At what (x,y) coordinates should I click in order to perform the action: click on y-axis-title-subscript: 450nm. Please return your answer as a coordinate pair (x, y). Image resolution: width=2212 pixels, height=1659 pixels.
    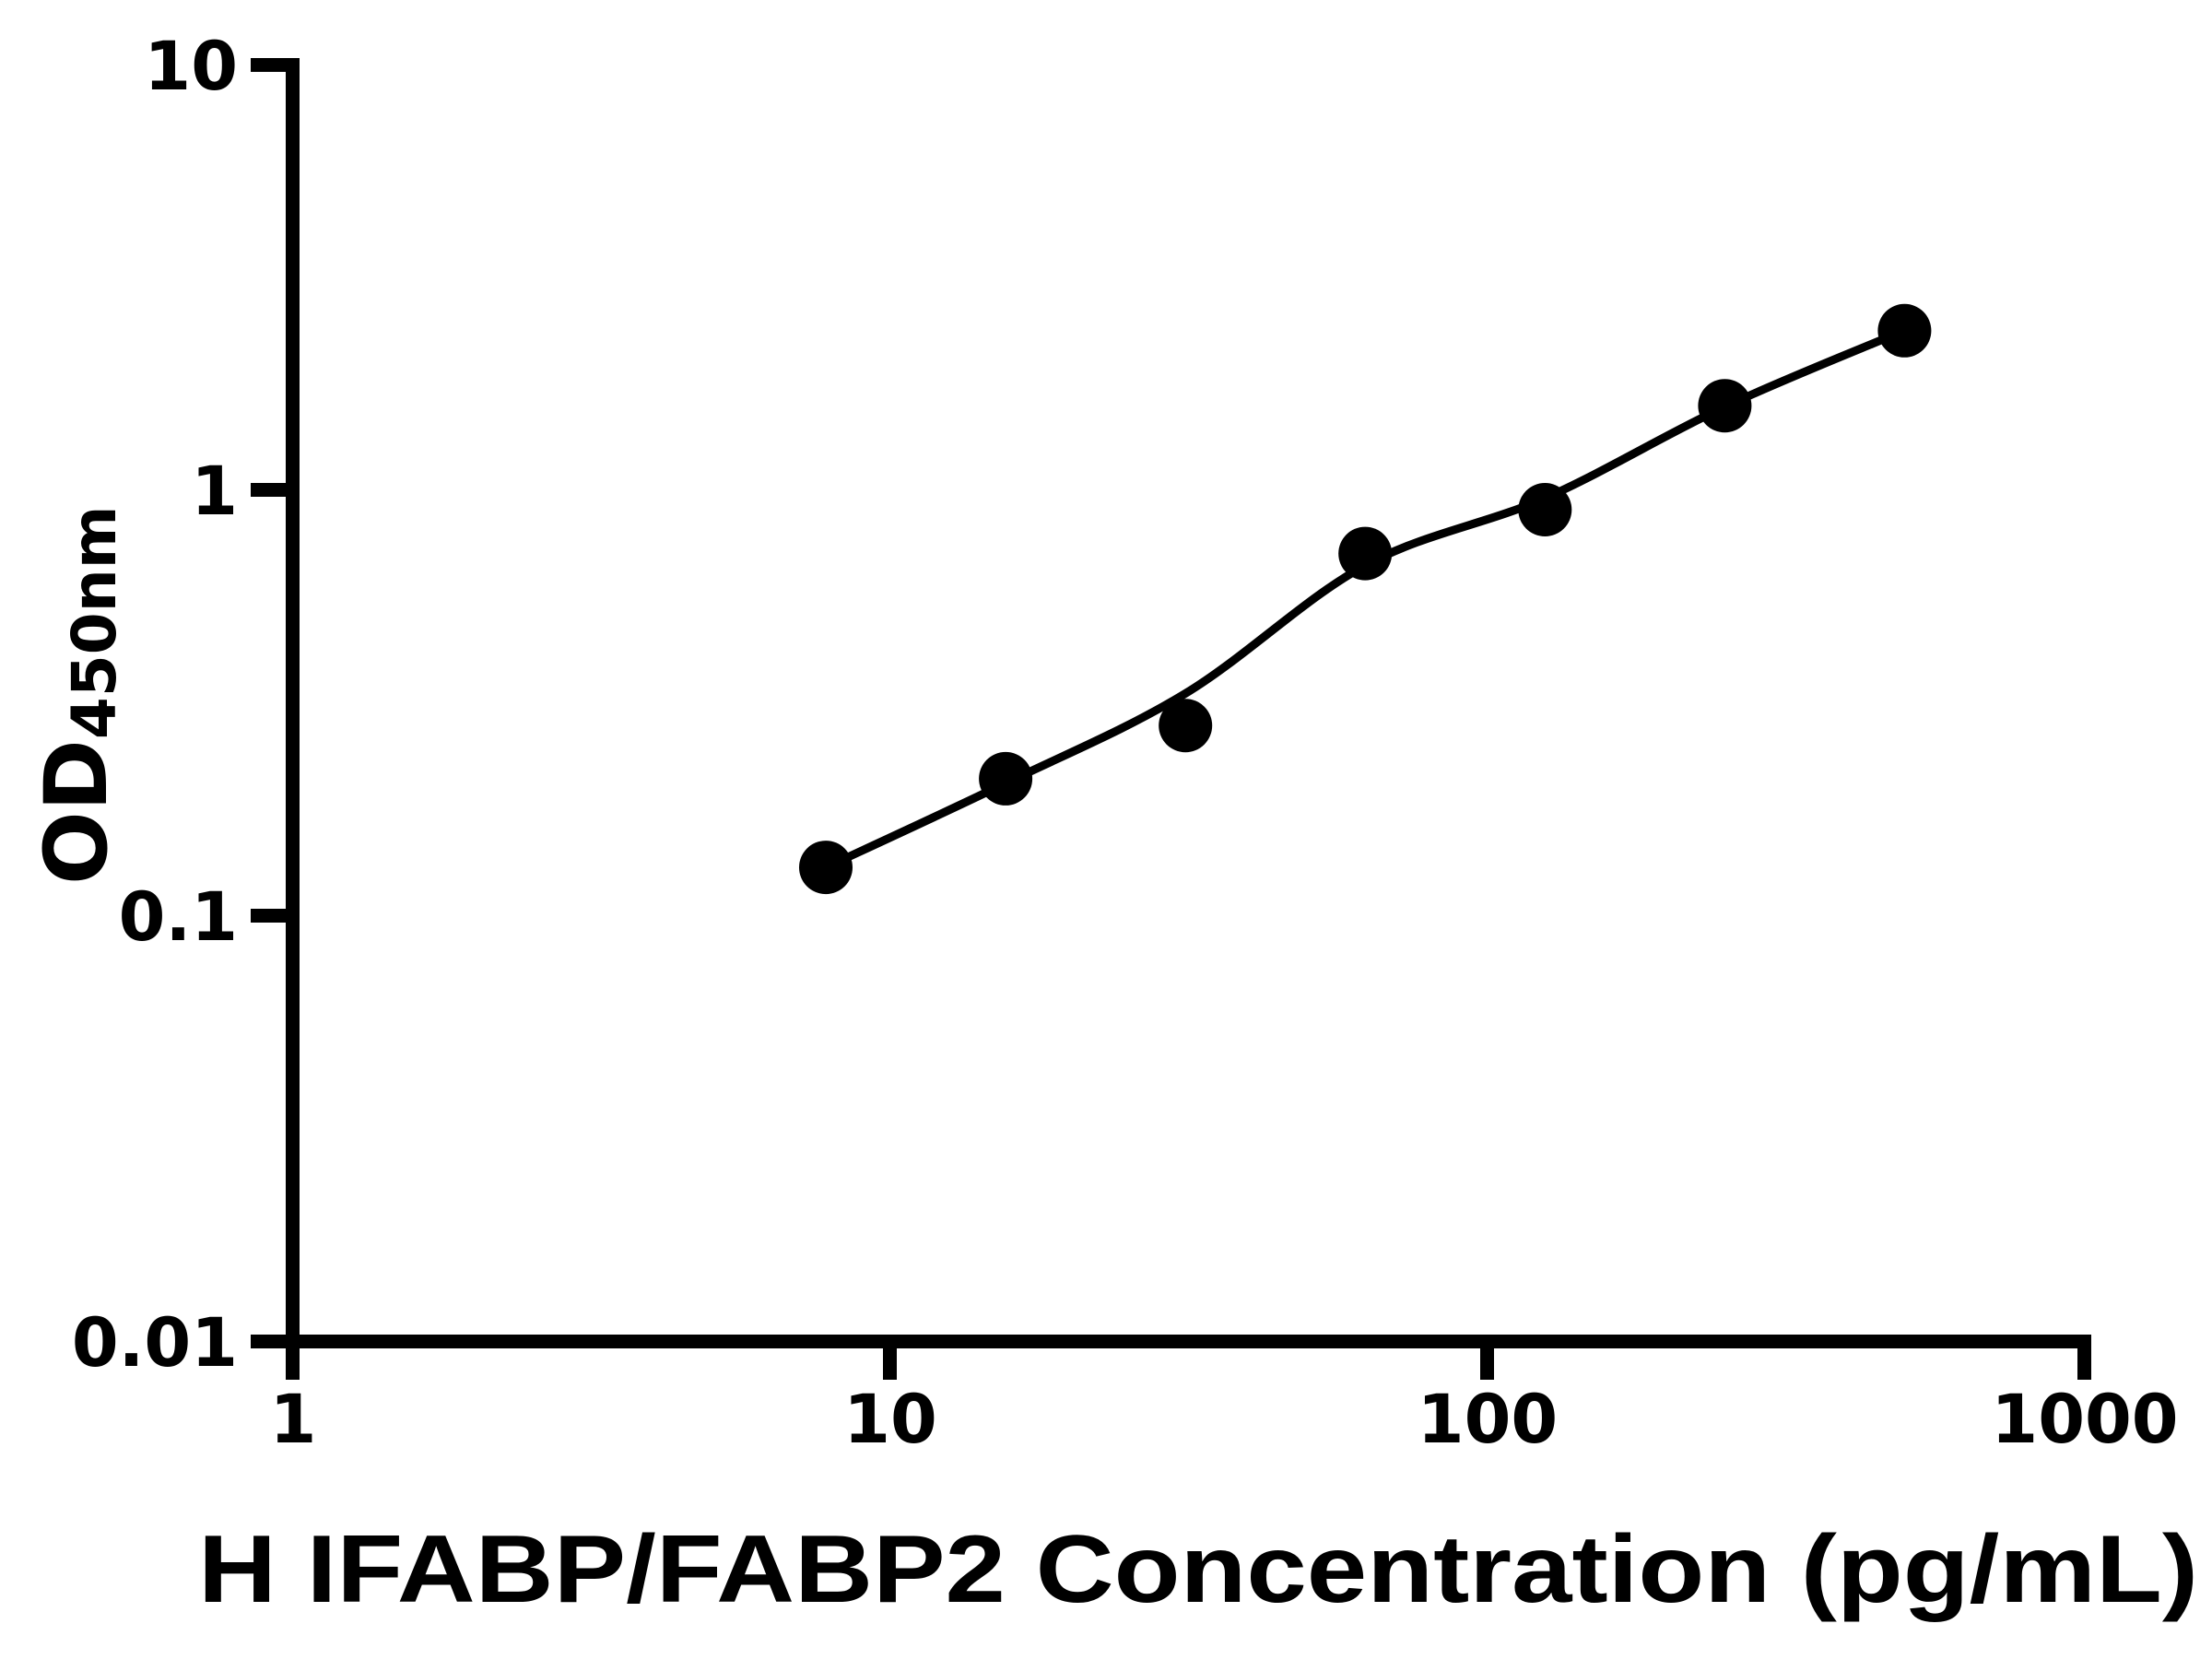
    Looking at the image, I should click on (94, 623).